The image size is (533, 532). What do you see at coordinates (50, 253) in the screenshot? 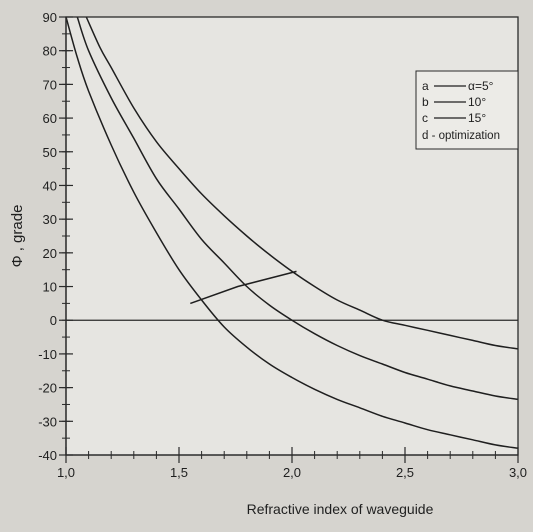
I see `y-tick-label: 20` at bounding box center [50, 253].